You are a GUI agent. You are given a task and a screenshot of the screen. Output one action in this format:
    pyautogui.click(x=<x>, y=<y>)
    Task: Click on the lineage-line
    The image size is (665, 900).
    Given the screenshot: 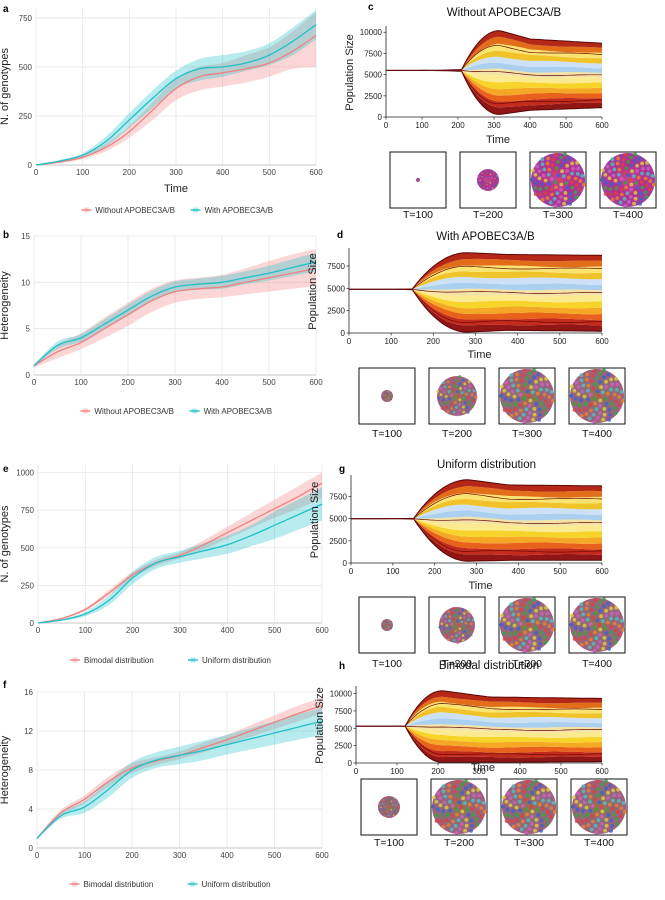 What is the action you would take?
    pyautogui.click(x=479, y=715)
    